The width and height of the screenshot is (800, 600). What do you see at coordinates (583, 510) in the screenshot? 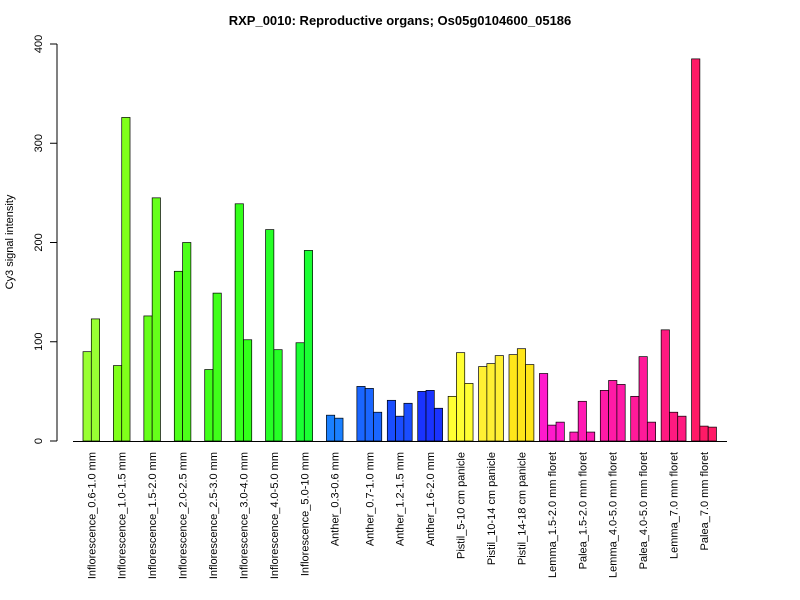
I see `category-label: Palea_1.5-2.0 mm floret` at bounding box center [583, 510].